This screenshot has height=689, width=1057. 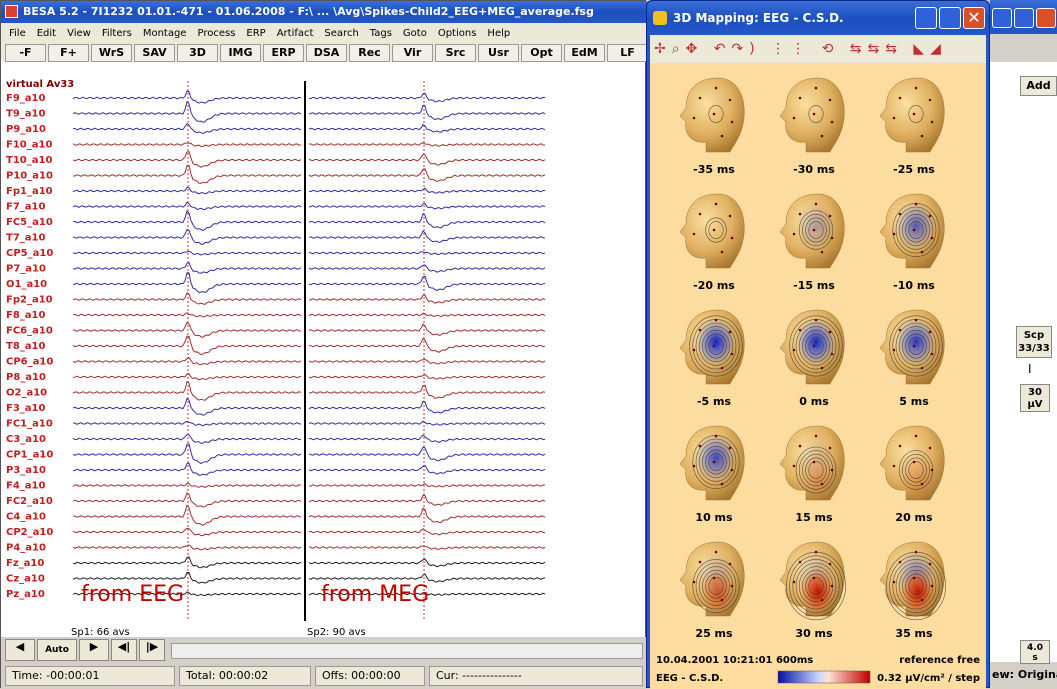 What do you see at coordinates (116, 33) in the screenshot?
I see `menu-item: Filters` at bounding box center [116, 33].